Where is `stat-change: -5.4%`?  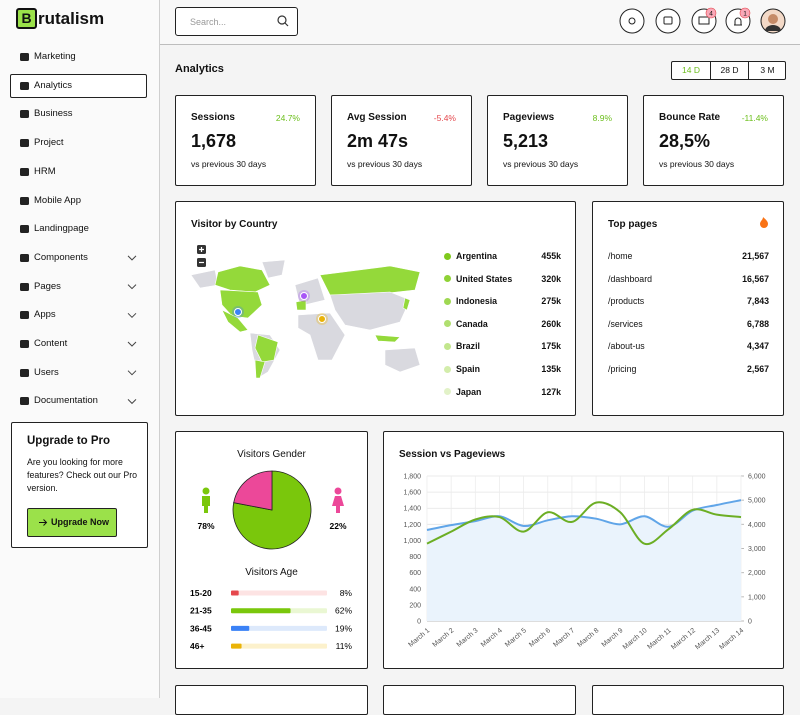
stat-change: -5.4% is located at coordinates (444, 118).